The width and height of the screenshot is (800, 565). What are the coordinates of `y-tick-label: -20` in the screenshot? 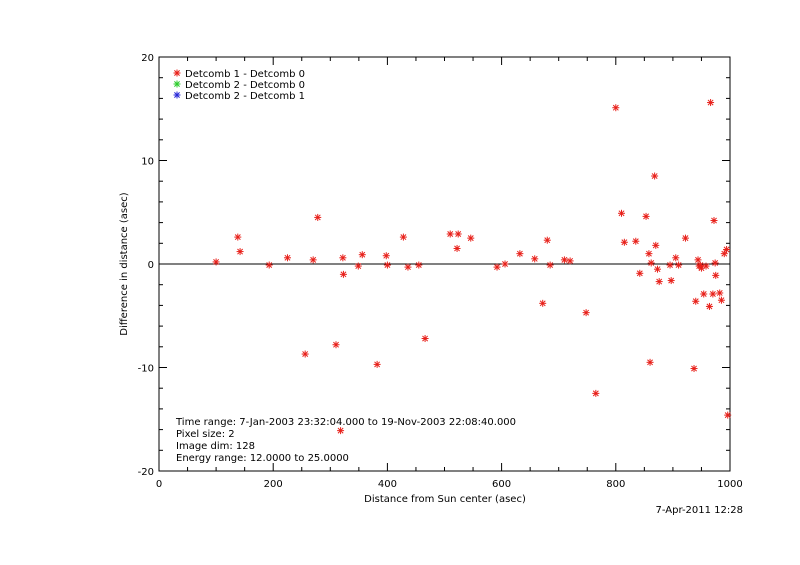 It's located at (146, 472).